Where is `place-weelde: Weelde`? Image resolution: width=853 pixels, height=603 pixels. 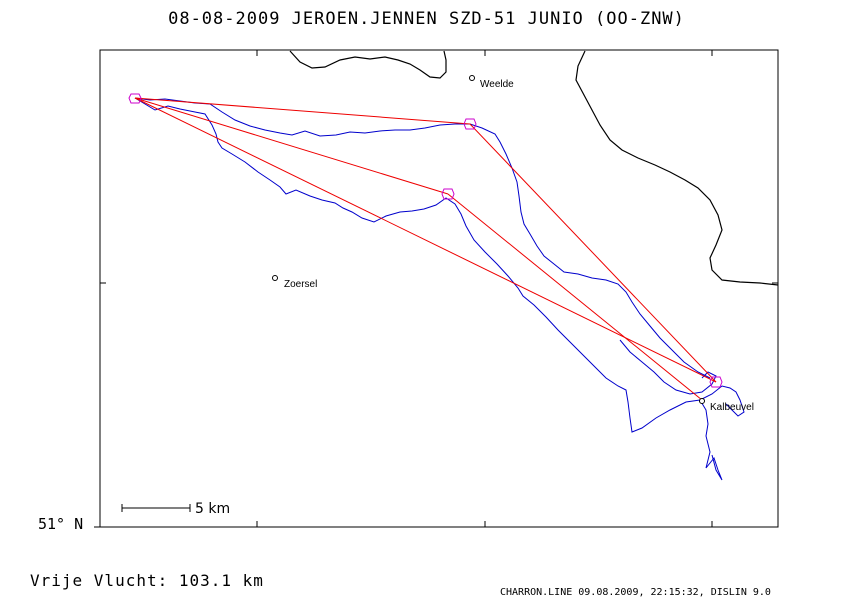 place-weelde: Weelde is located at coordinates (491, 82).